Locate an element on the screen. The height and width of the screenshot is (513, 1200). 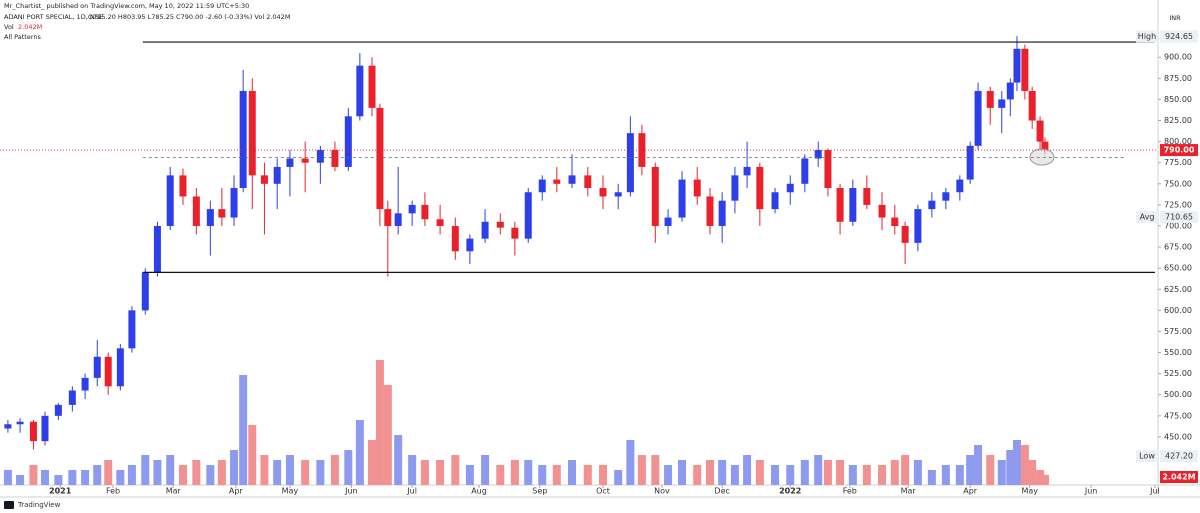
y-tick-label: 575.00 is located at coordinates (1178, 331).